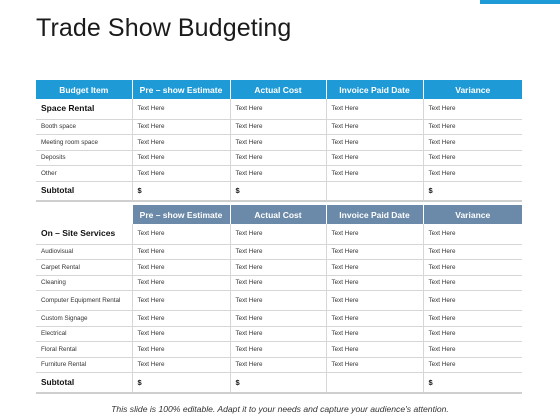  I want to click on row-label: Electrical, so click(84, 334).